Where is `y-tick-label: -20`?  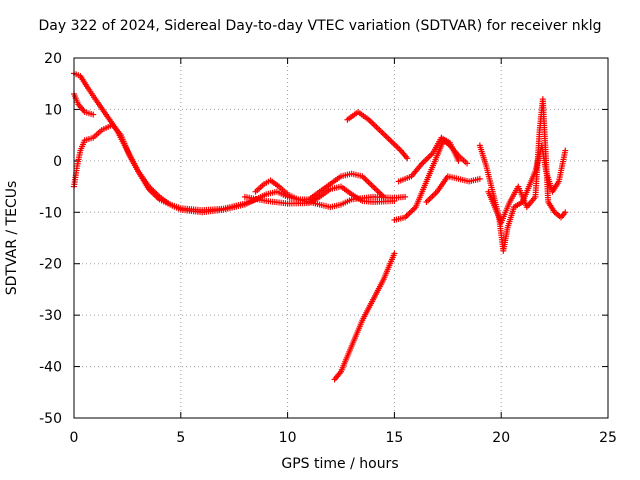 y-tick-label: -20 is located at coordinates (50, 265).